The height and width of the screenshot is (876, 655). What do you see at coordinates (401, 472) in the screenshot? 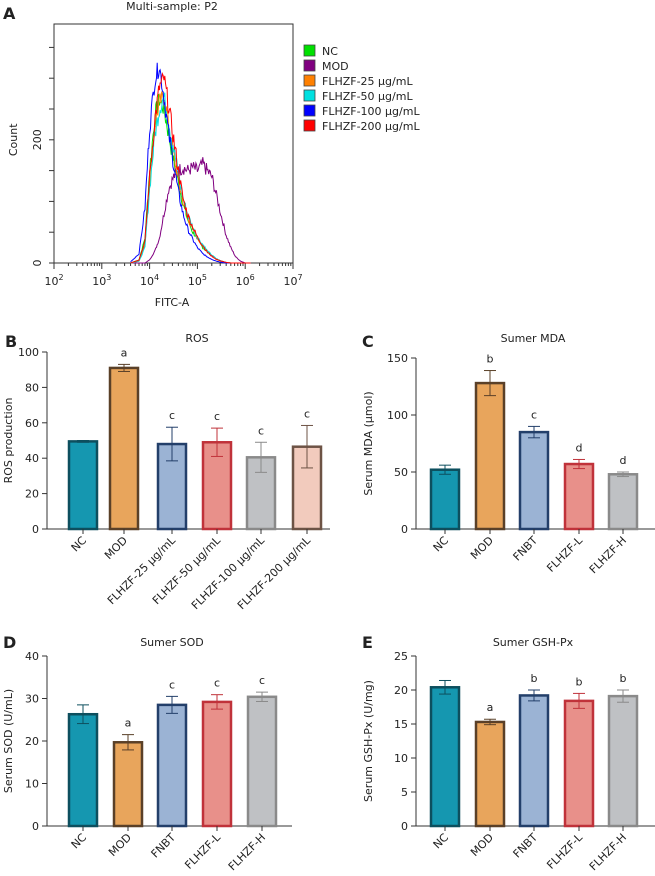
I see `y-tick-label: 50` at bounding box center [401, 472].